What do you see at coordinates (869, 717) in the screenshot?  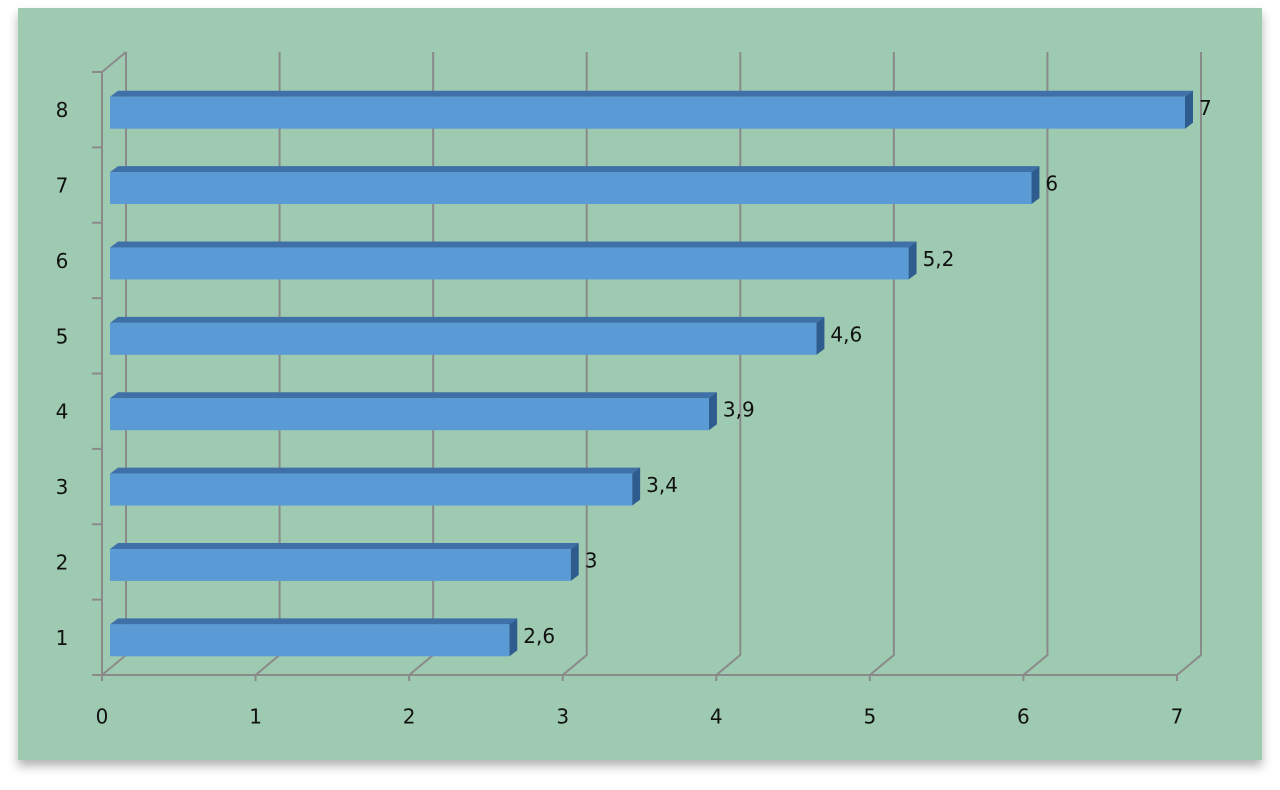 I see `x-tick-label: 5` at bounding box center [869, 717].